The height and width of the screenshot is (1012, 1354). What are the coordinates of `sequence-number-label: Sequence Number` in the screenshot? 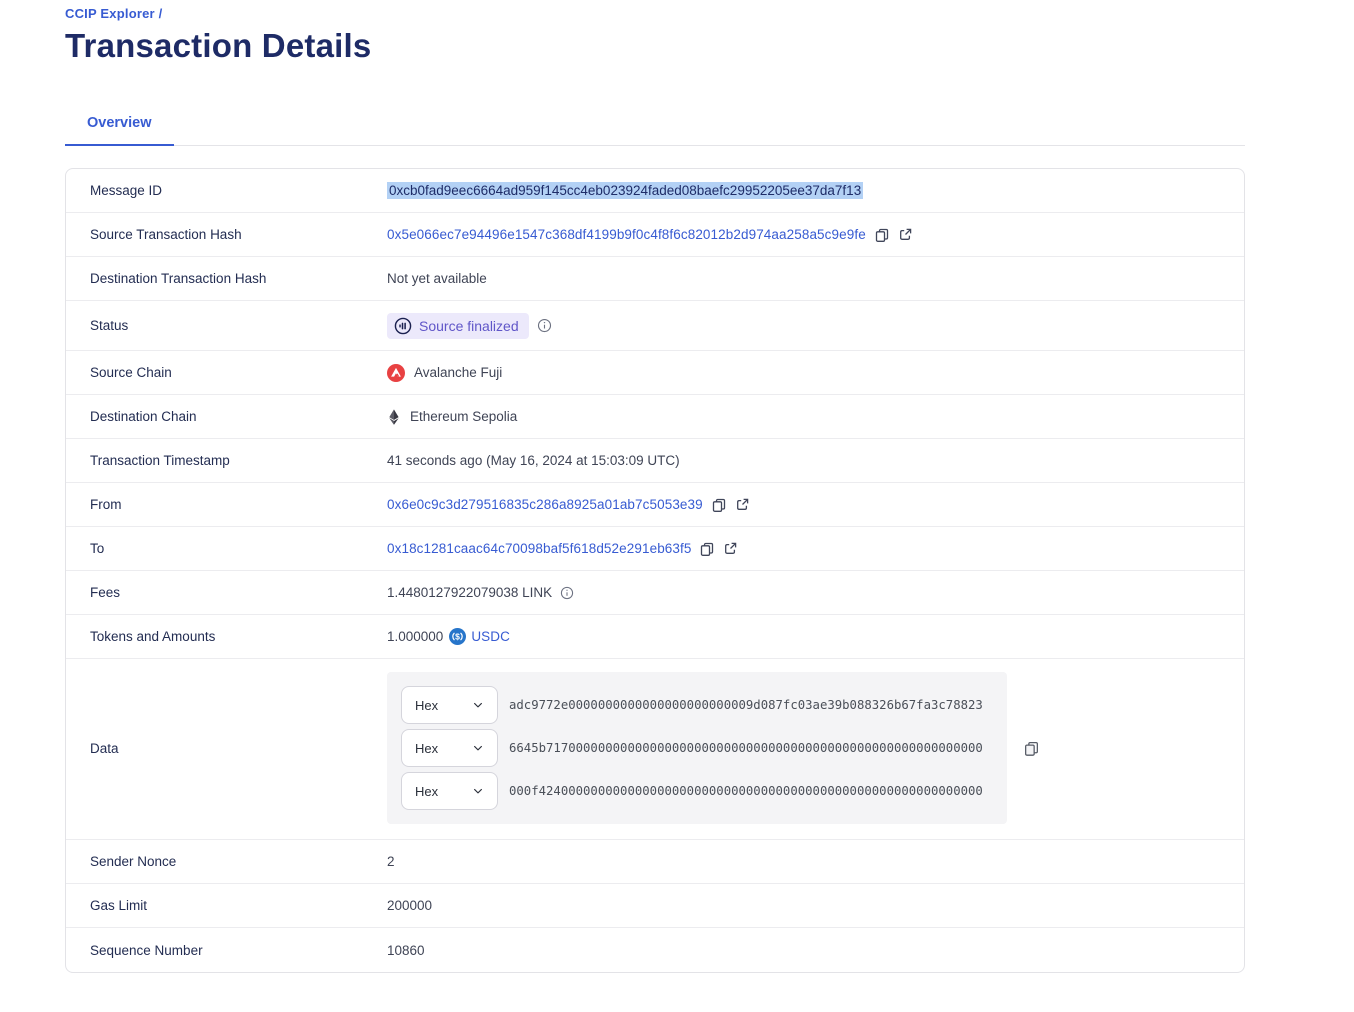 It's located at (146, 950).